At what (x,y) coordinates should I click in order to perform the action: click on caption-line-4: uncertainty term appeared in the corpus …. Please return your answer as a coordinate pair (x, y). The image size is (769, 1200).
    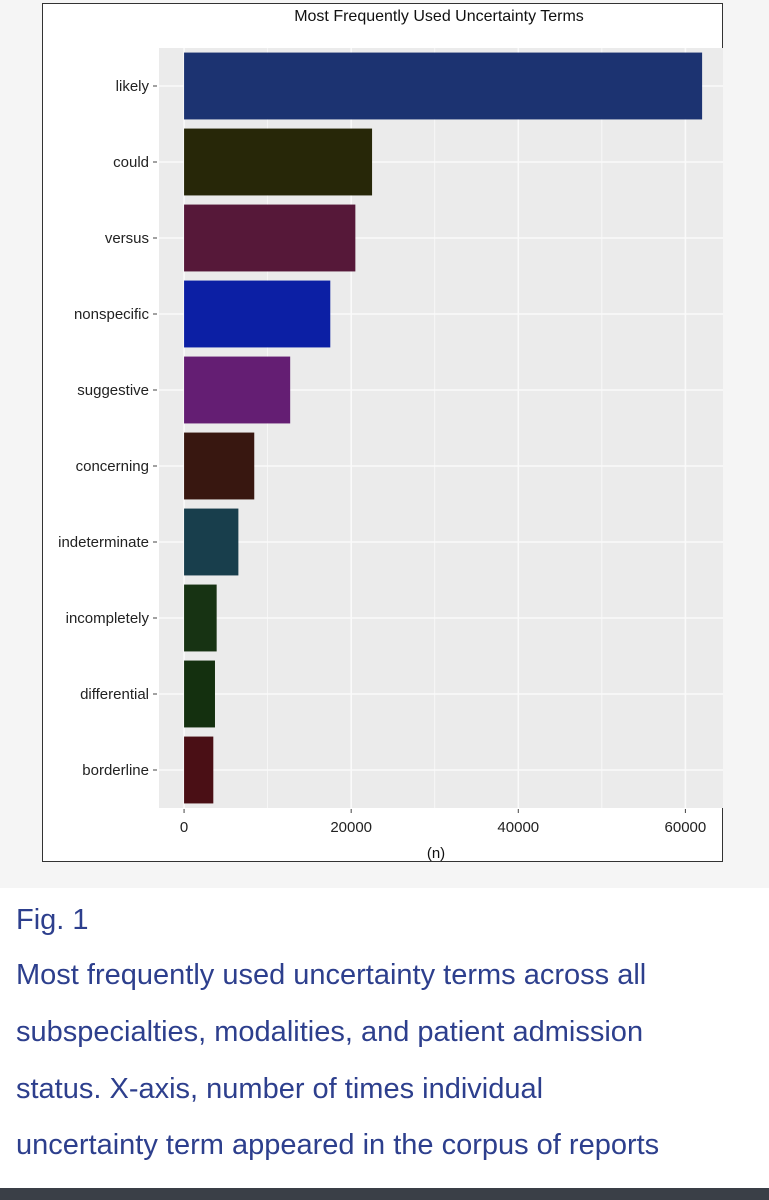
    Looking at the image, I should click on (338, 1145).